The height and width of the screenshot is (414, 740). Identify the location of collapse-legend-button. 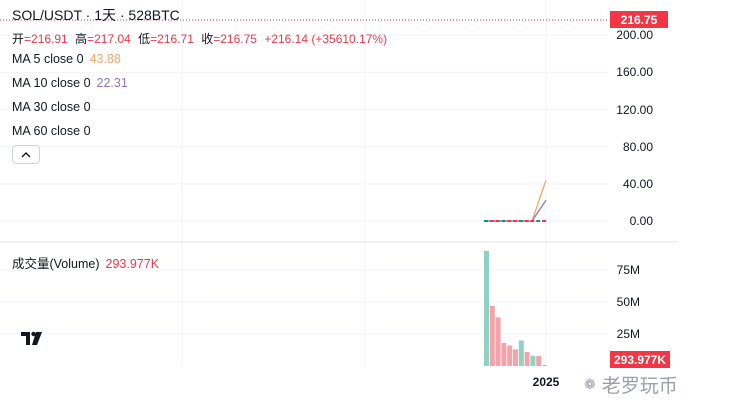
(26, 154).